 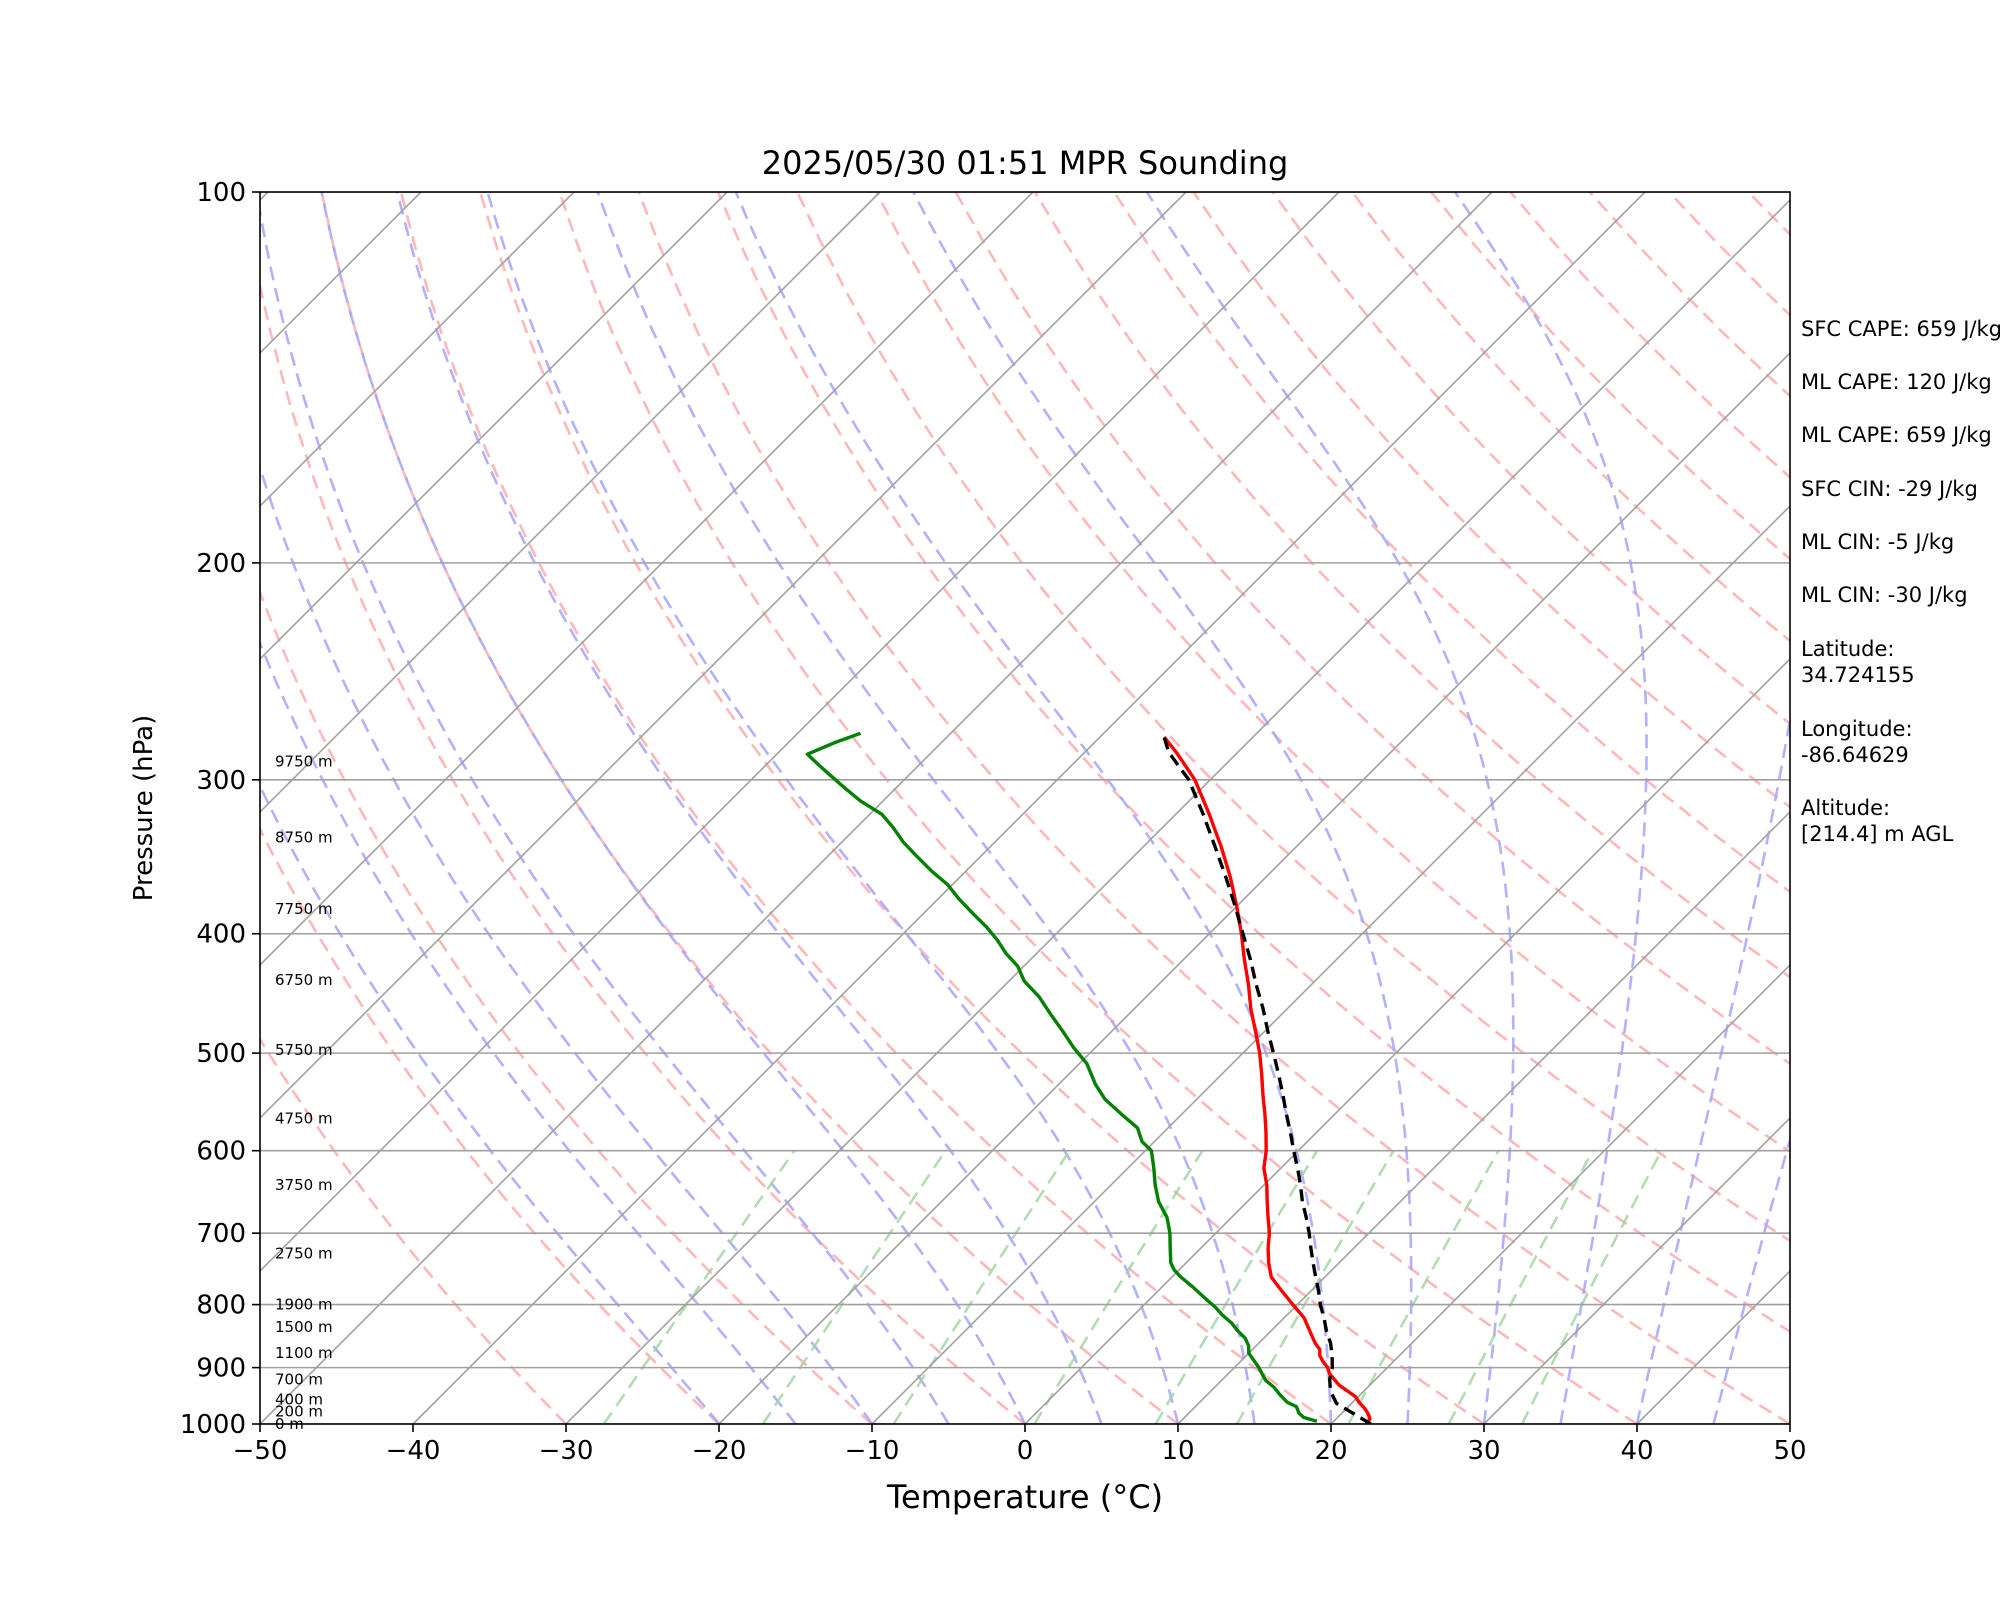 What do you see at coordinates (1636, 1451) in the screenshot?
I see `x-tick-label: 40` at bounding box center [1636, 1451].